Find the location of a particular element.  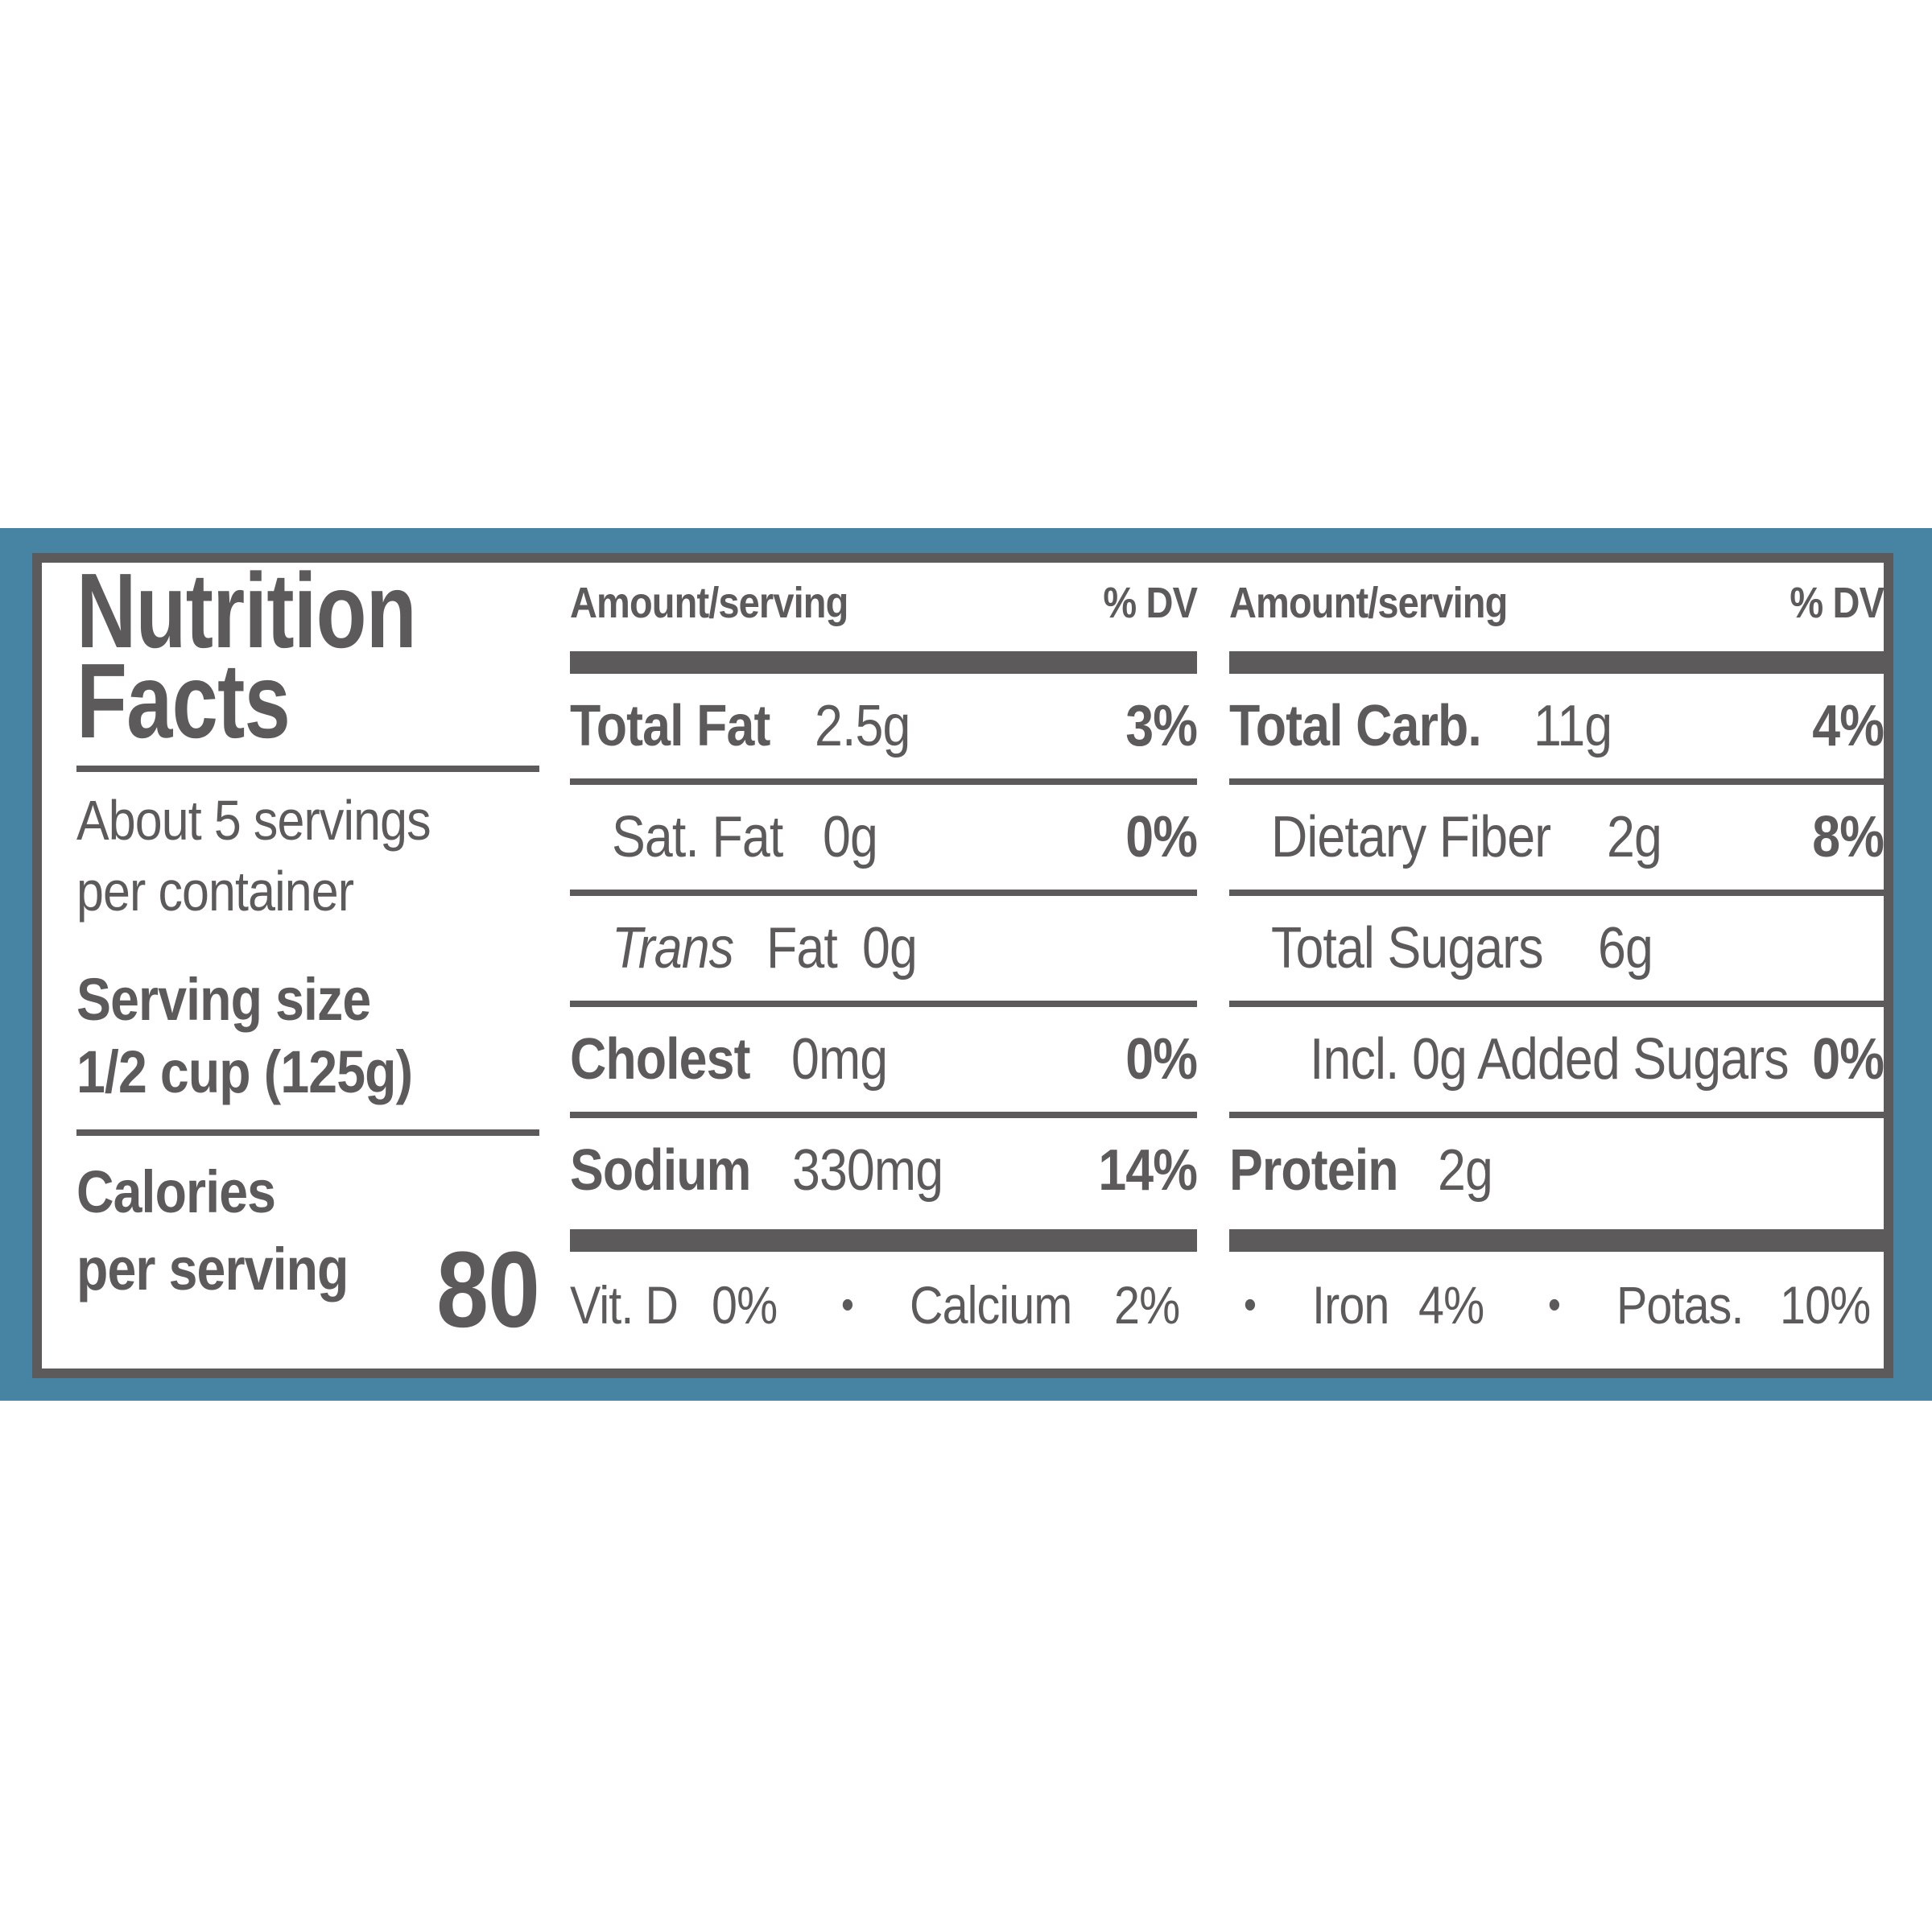

row-protein: Protein 2g is located at coordinates (1361, 1170).